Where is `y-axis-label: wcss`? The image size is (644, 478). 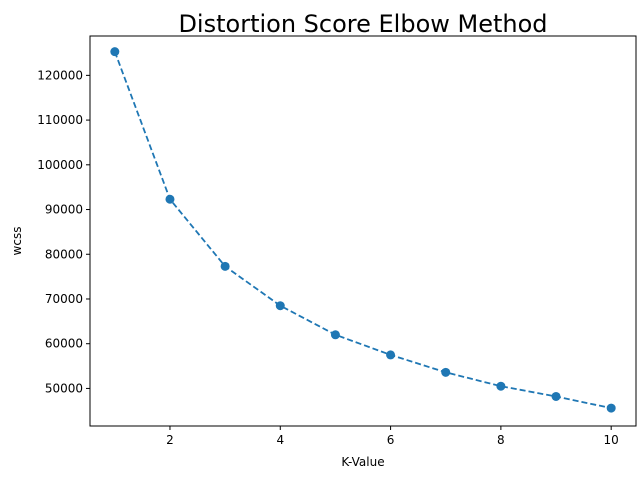 y-axis-label: wcss is located at coordinates (17, 241).